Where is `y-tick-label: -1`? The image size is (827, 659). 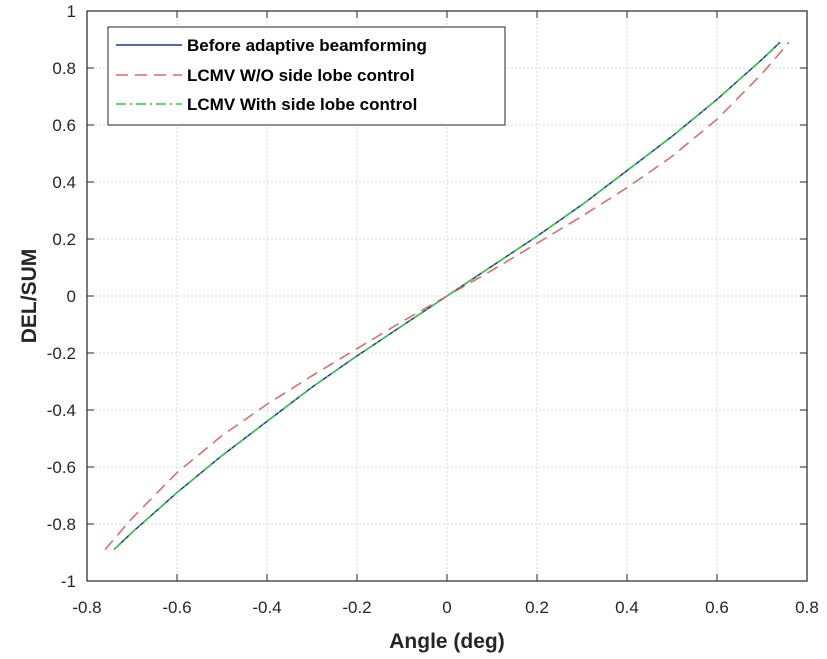 y-tick-label: -1 is located at coordinates (68, 581).